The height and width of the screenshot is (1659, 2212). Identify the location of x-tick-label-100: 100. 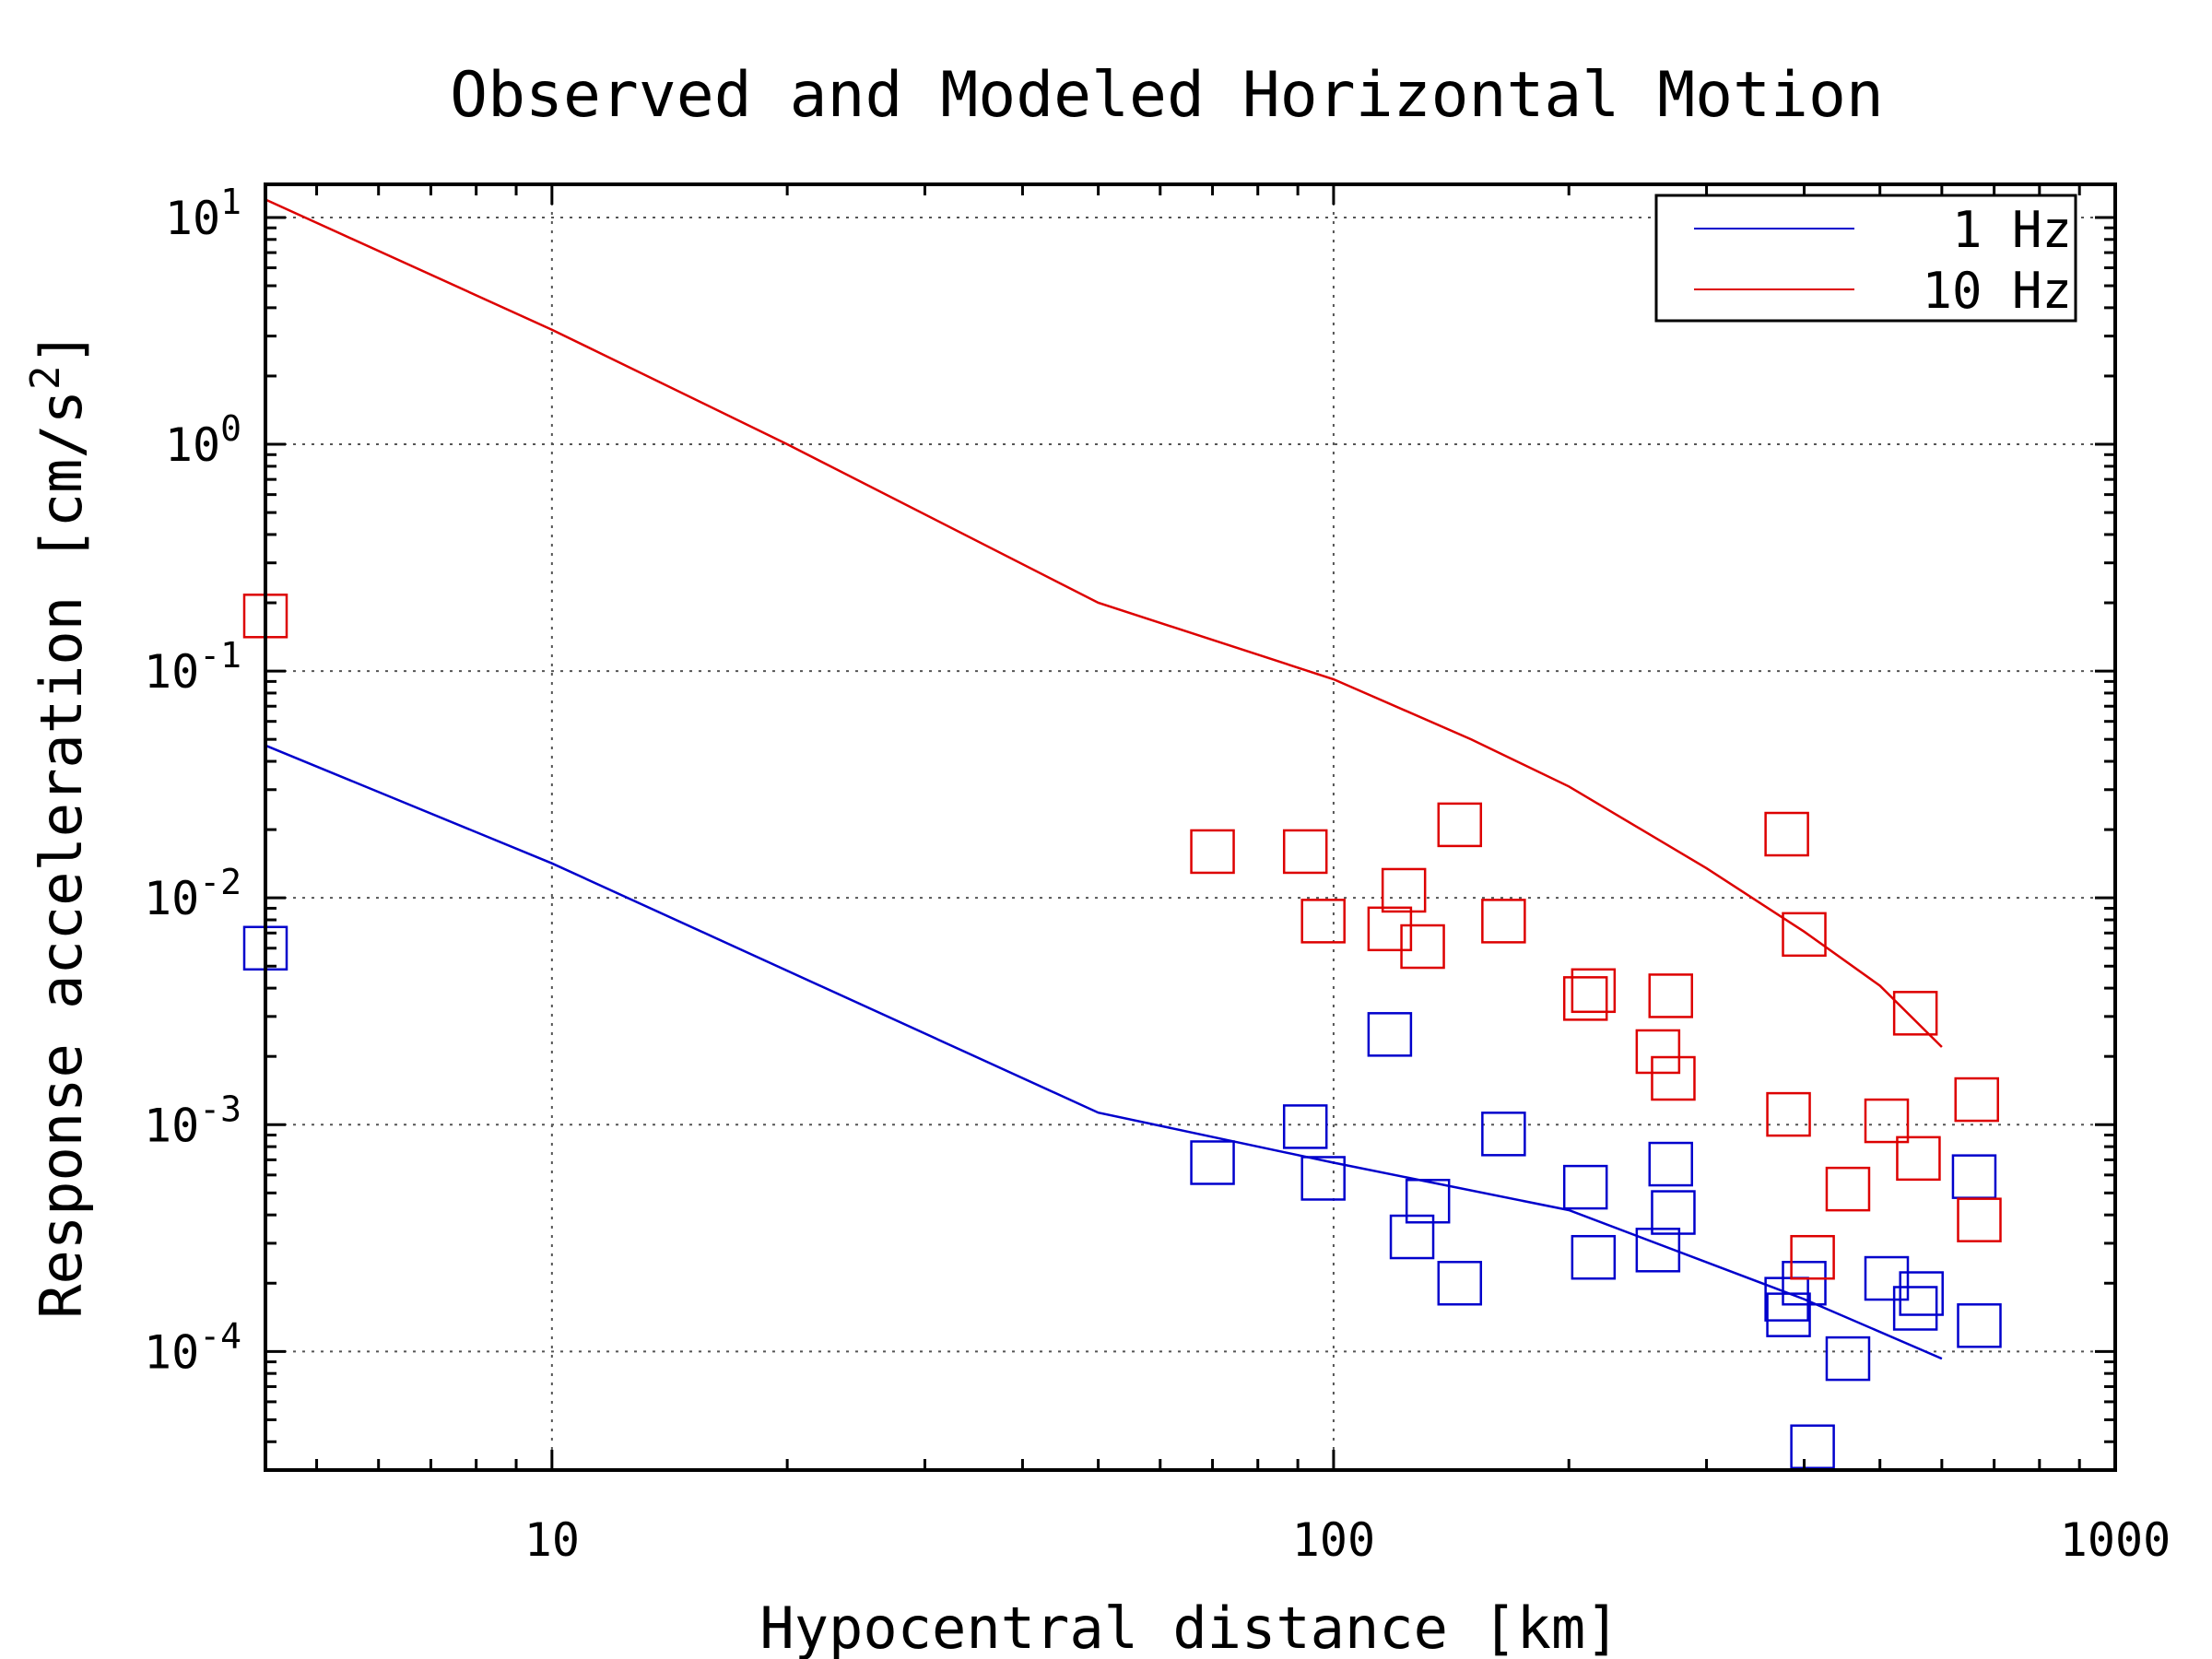
(1333, 1540).